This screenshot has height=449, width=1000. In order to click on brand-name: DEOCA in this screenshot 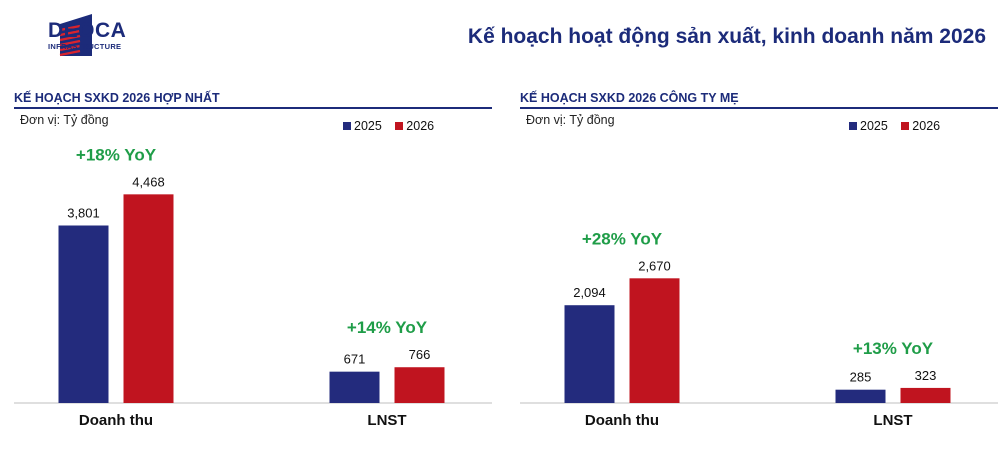, I will do `click(87, 30)`.